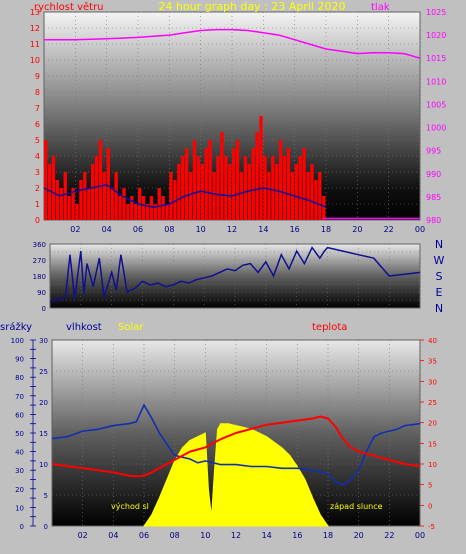 This screenshot has width=466, height=554. I want to click on rain-y-tick-label: 30, so click(19, 471).